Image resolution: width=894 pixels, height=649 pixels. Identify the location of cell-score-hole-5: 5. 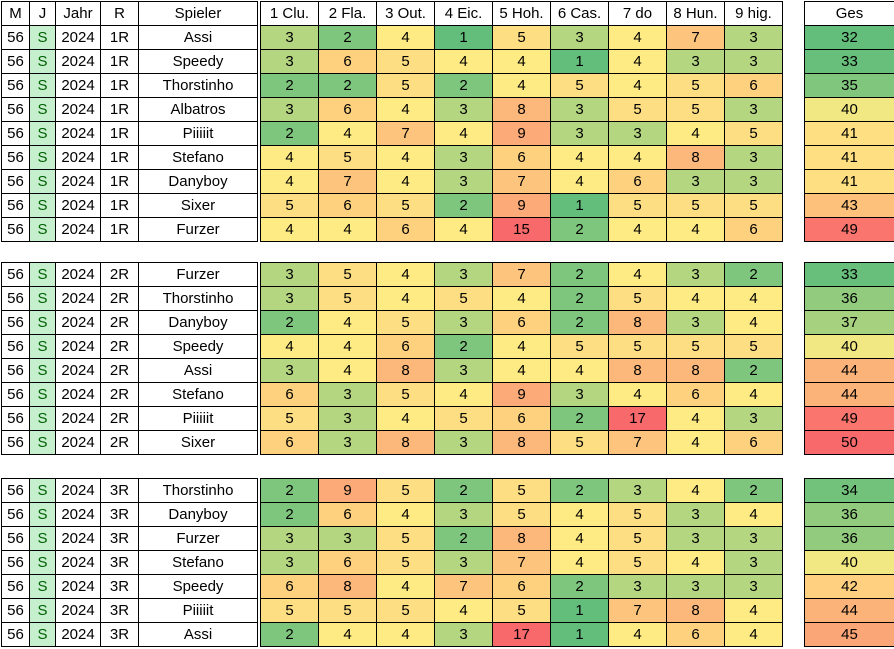
(521, 37).